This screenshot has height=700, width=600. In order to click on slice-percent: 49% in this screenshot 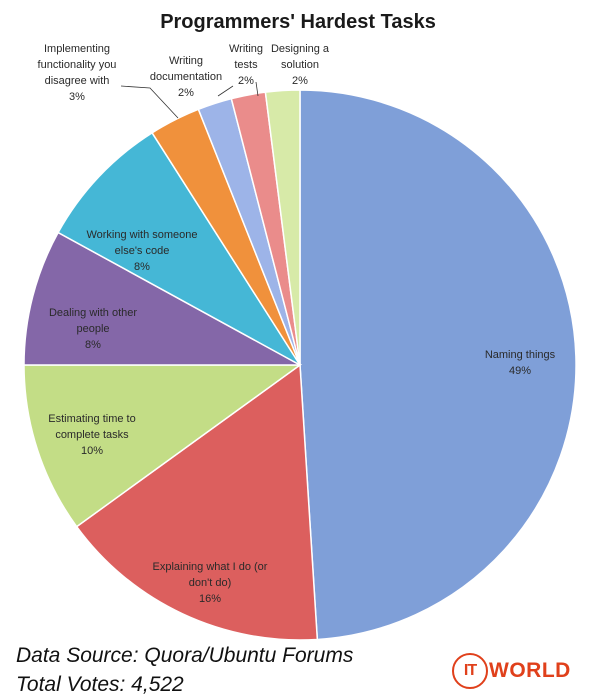, I will do `click(520, 371)`.